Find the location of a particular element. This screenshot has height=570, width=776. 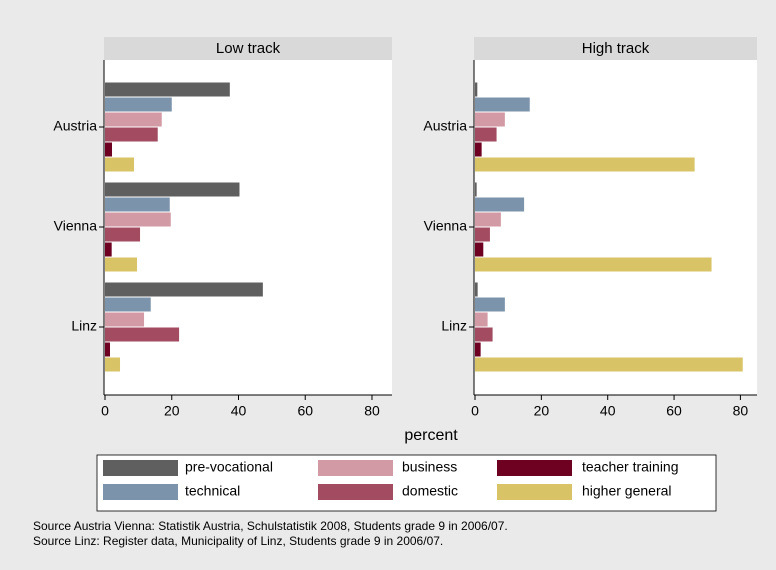

panel-title: Low track is located at coordinates (248, 48).